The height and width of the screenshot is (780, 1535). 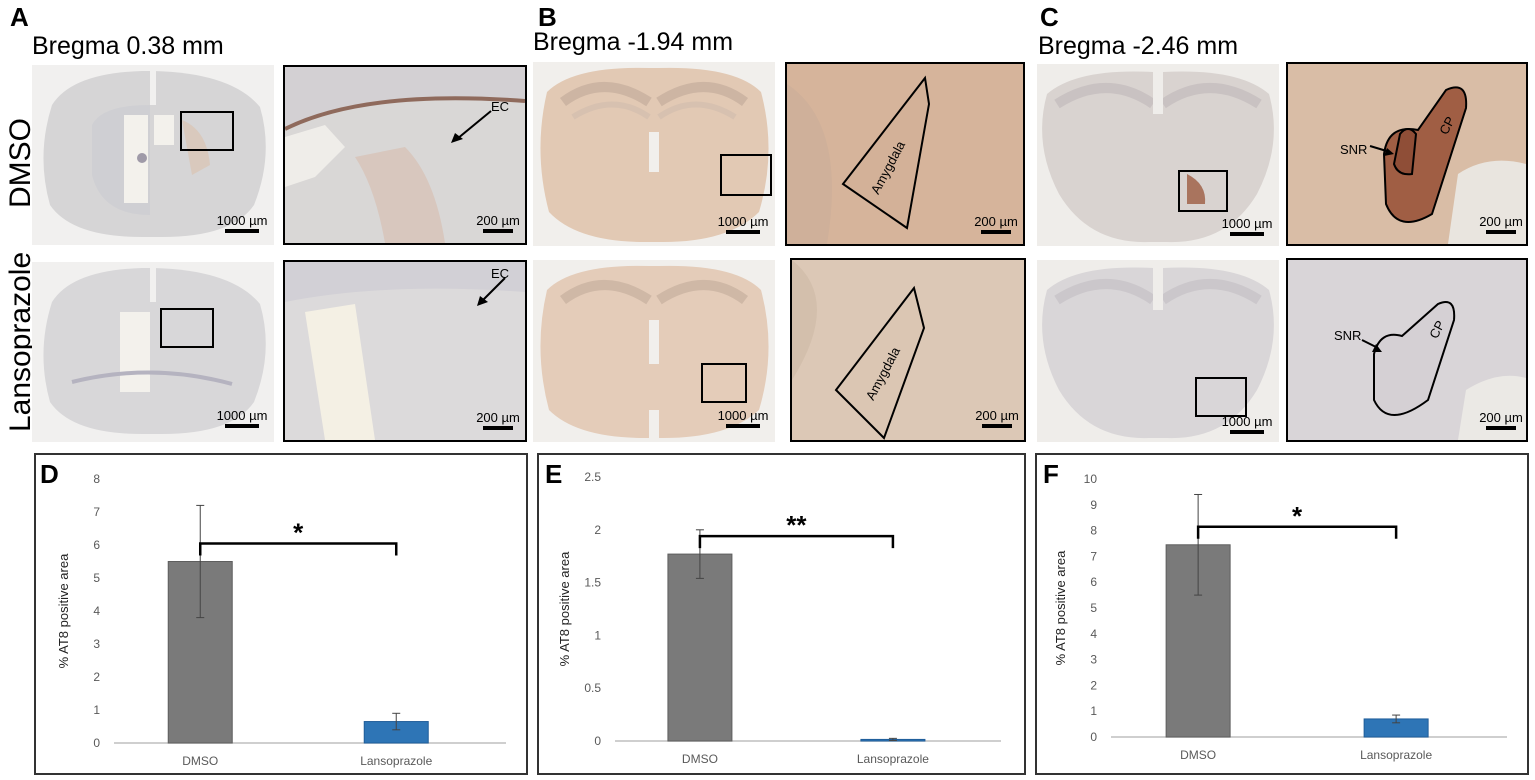 I want to click on micrograph-c-lanso-zoom: SNR CP 200 µm, so click(x=1407, y=350).